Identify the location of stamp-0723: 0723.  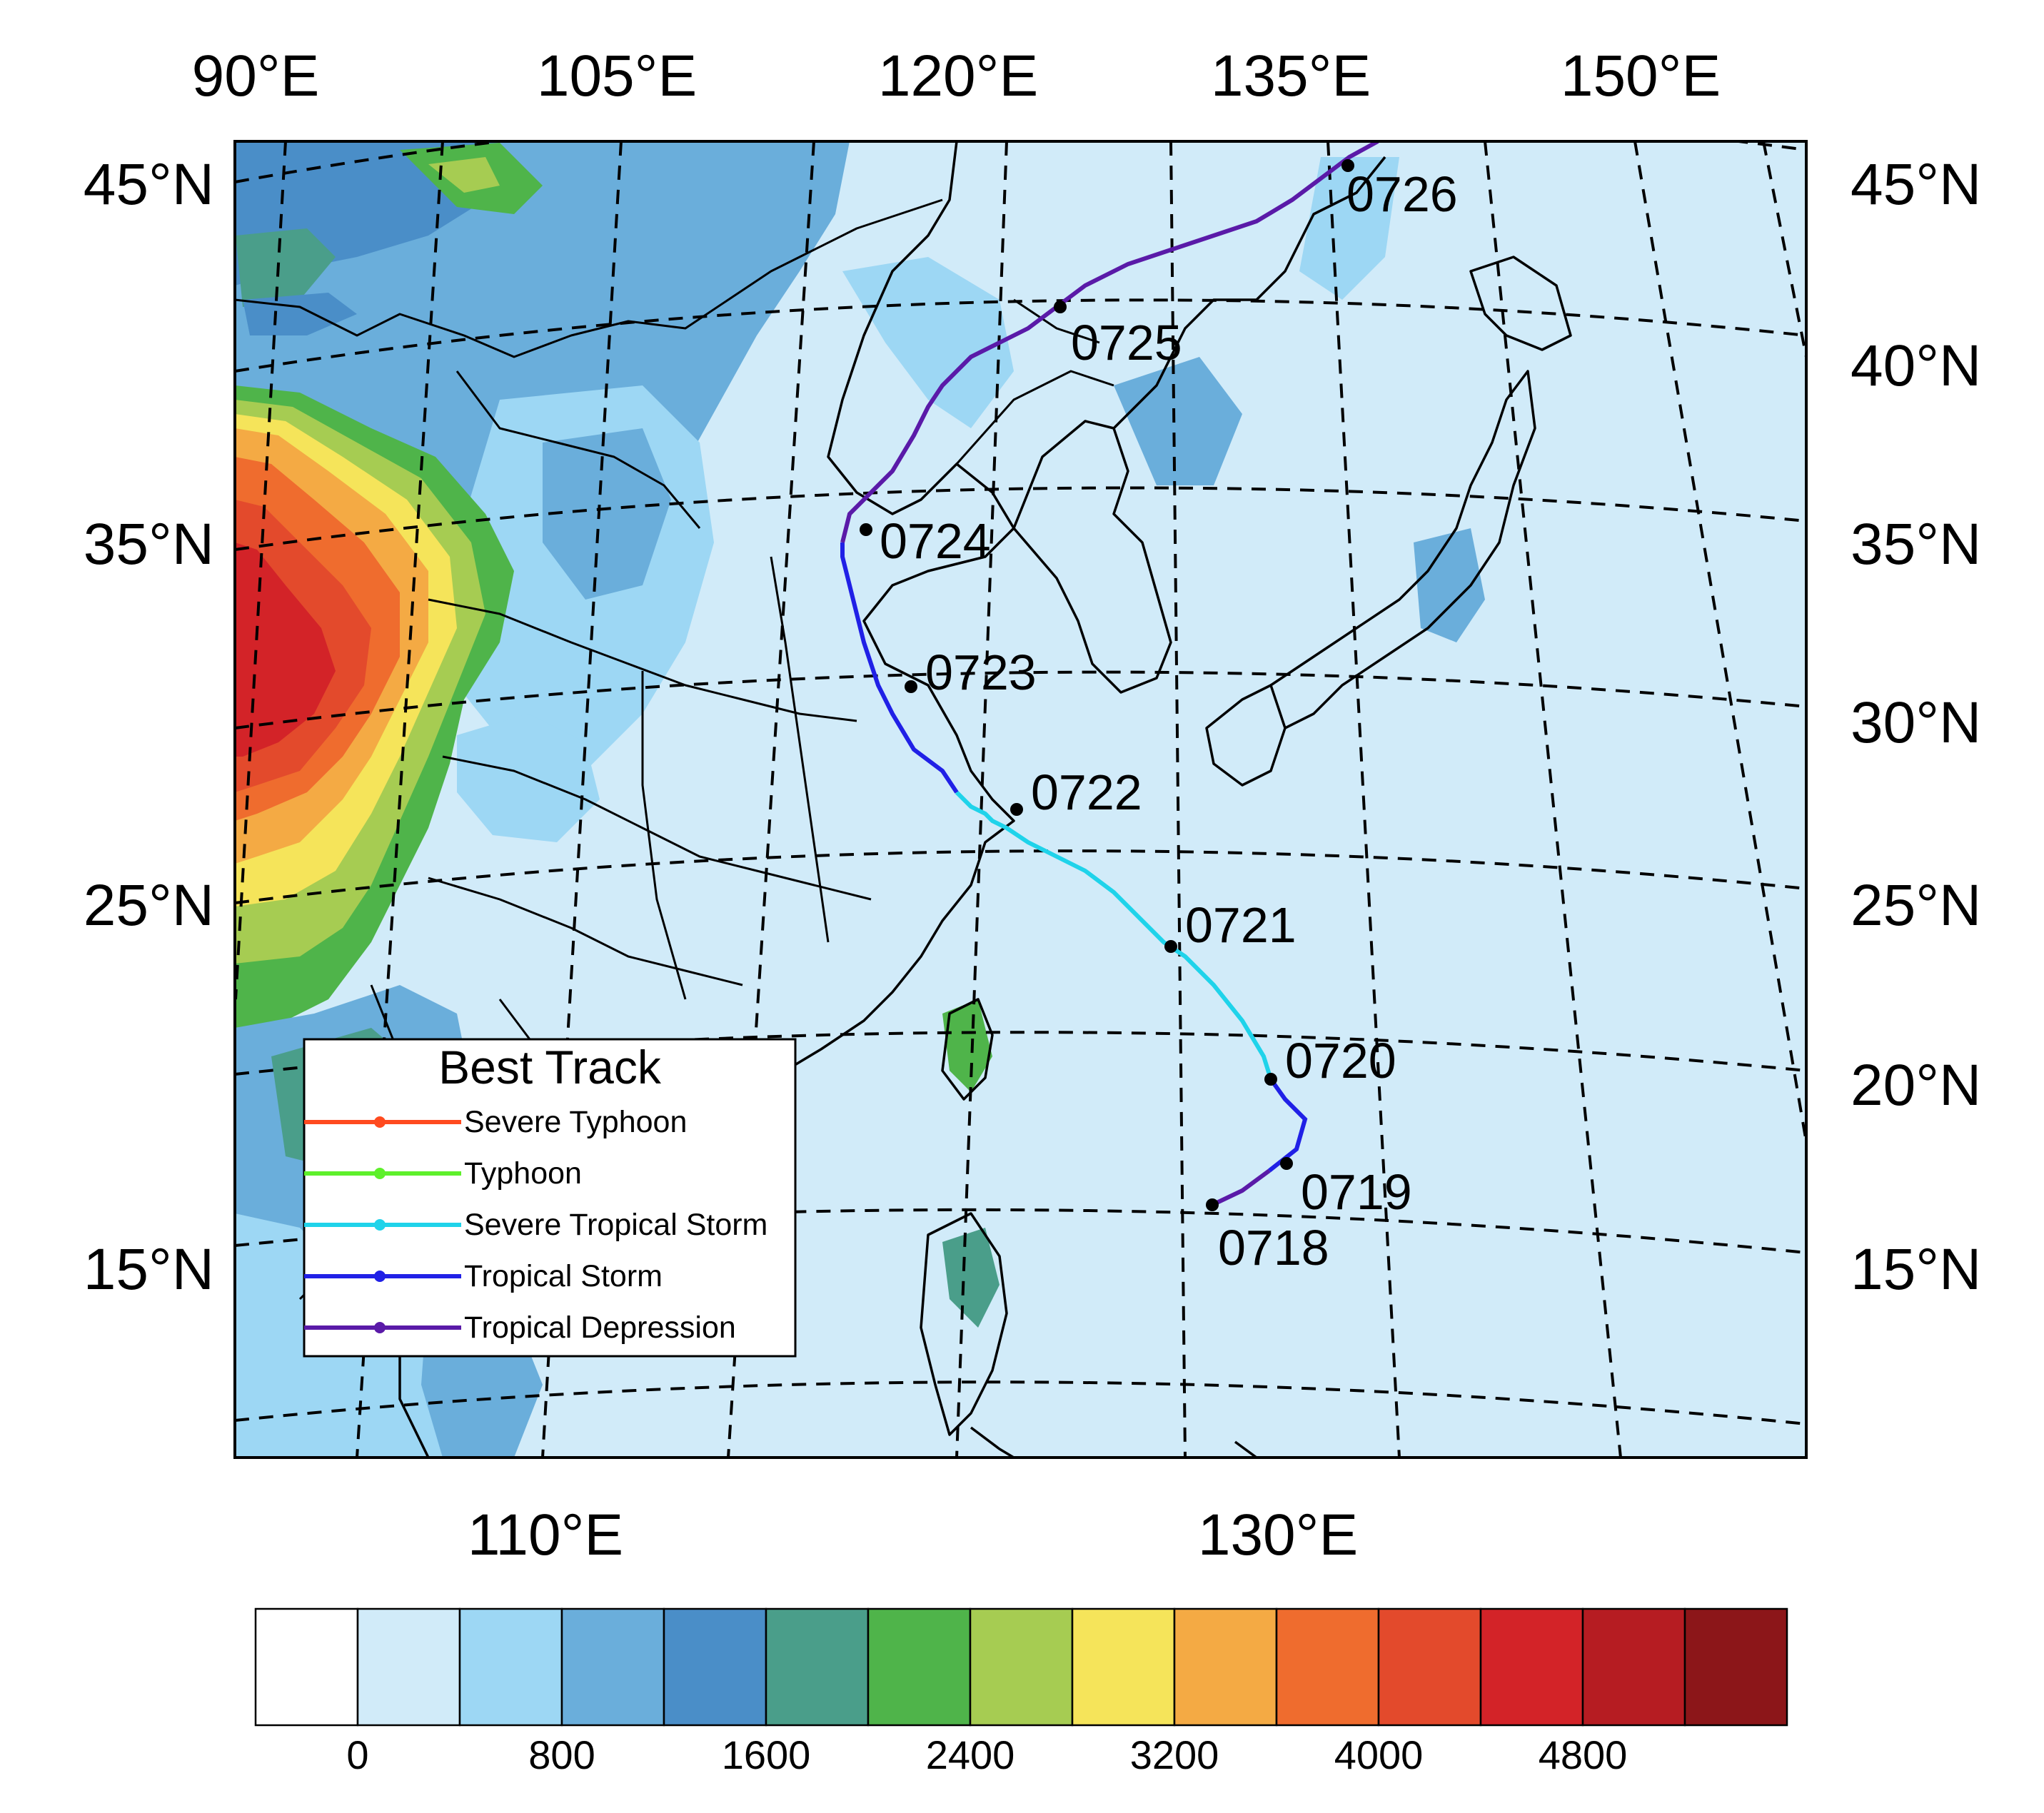
(981, 673).